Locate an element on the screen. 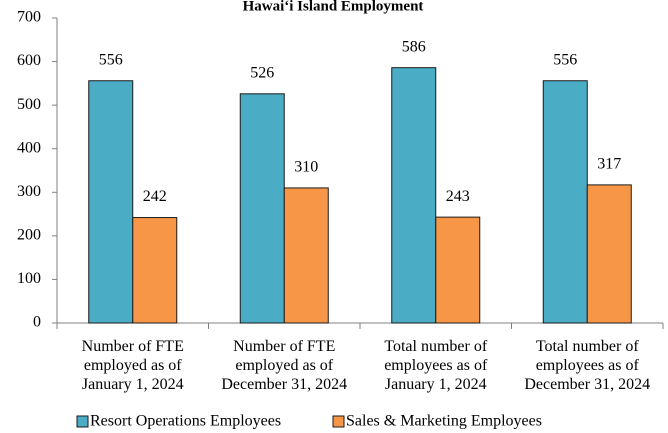 The width and height of the screenshot is (668, 433). legend-label: Resort Operations Employees is located at coordinates (185, 421).